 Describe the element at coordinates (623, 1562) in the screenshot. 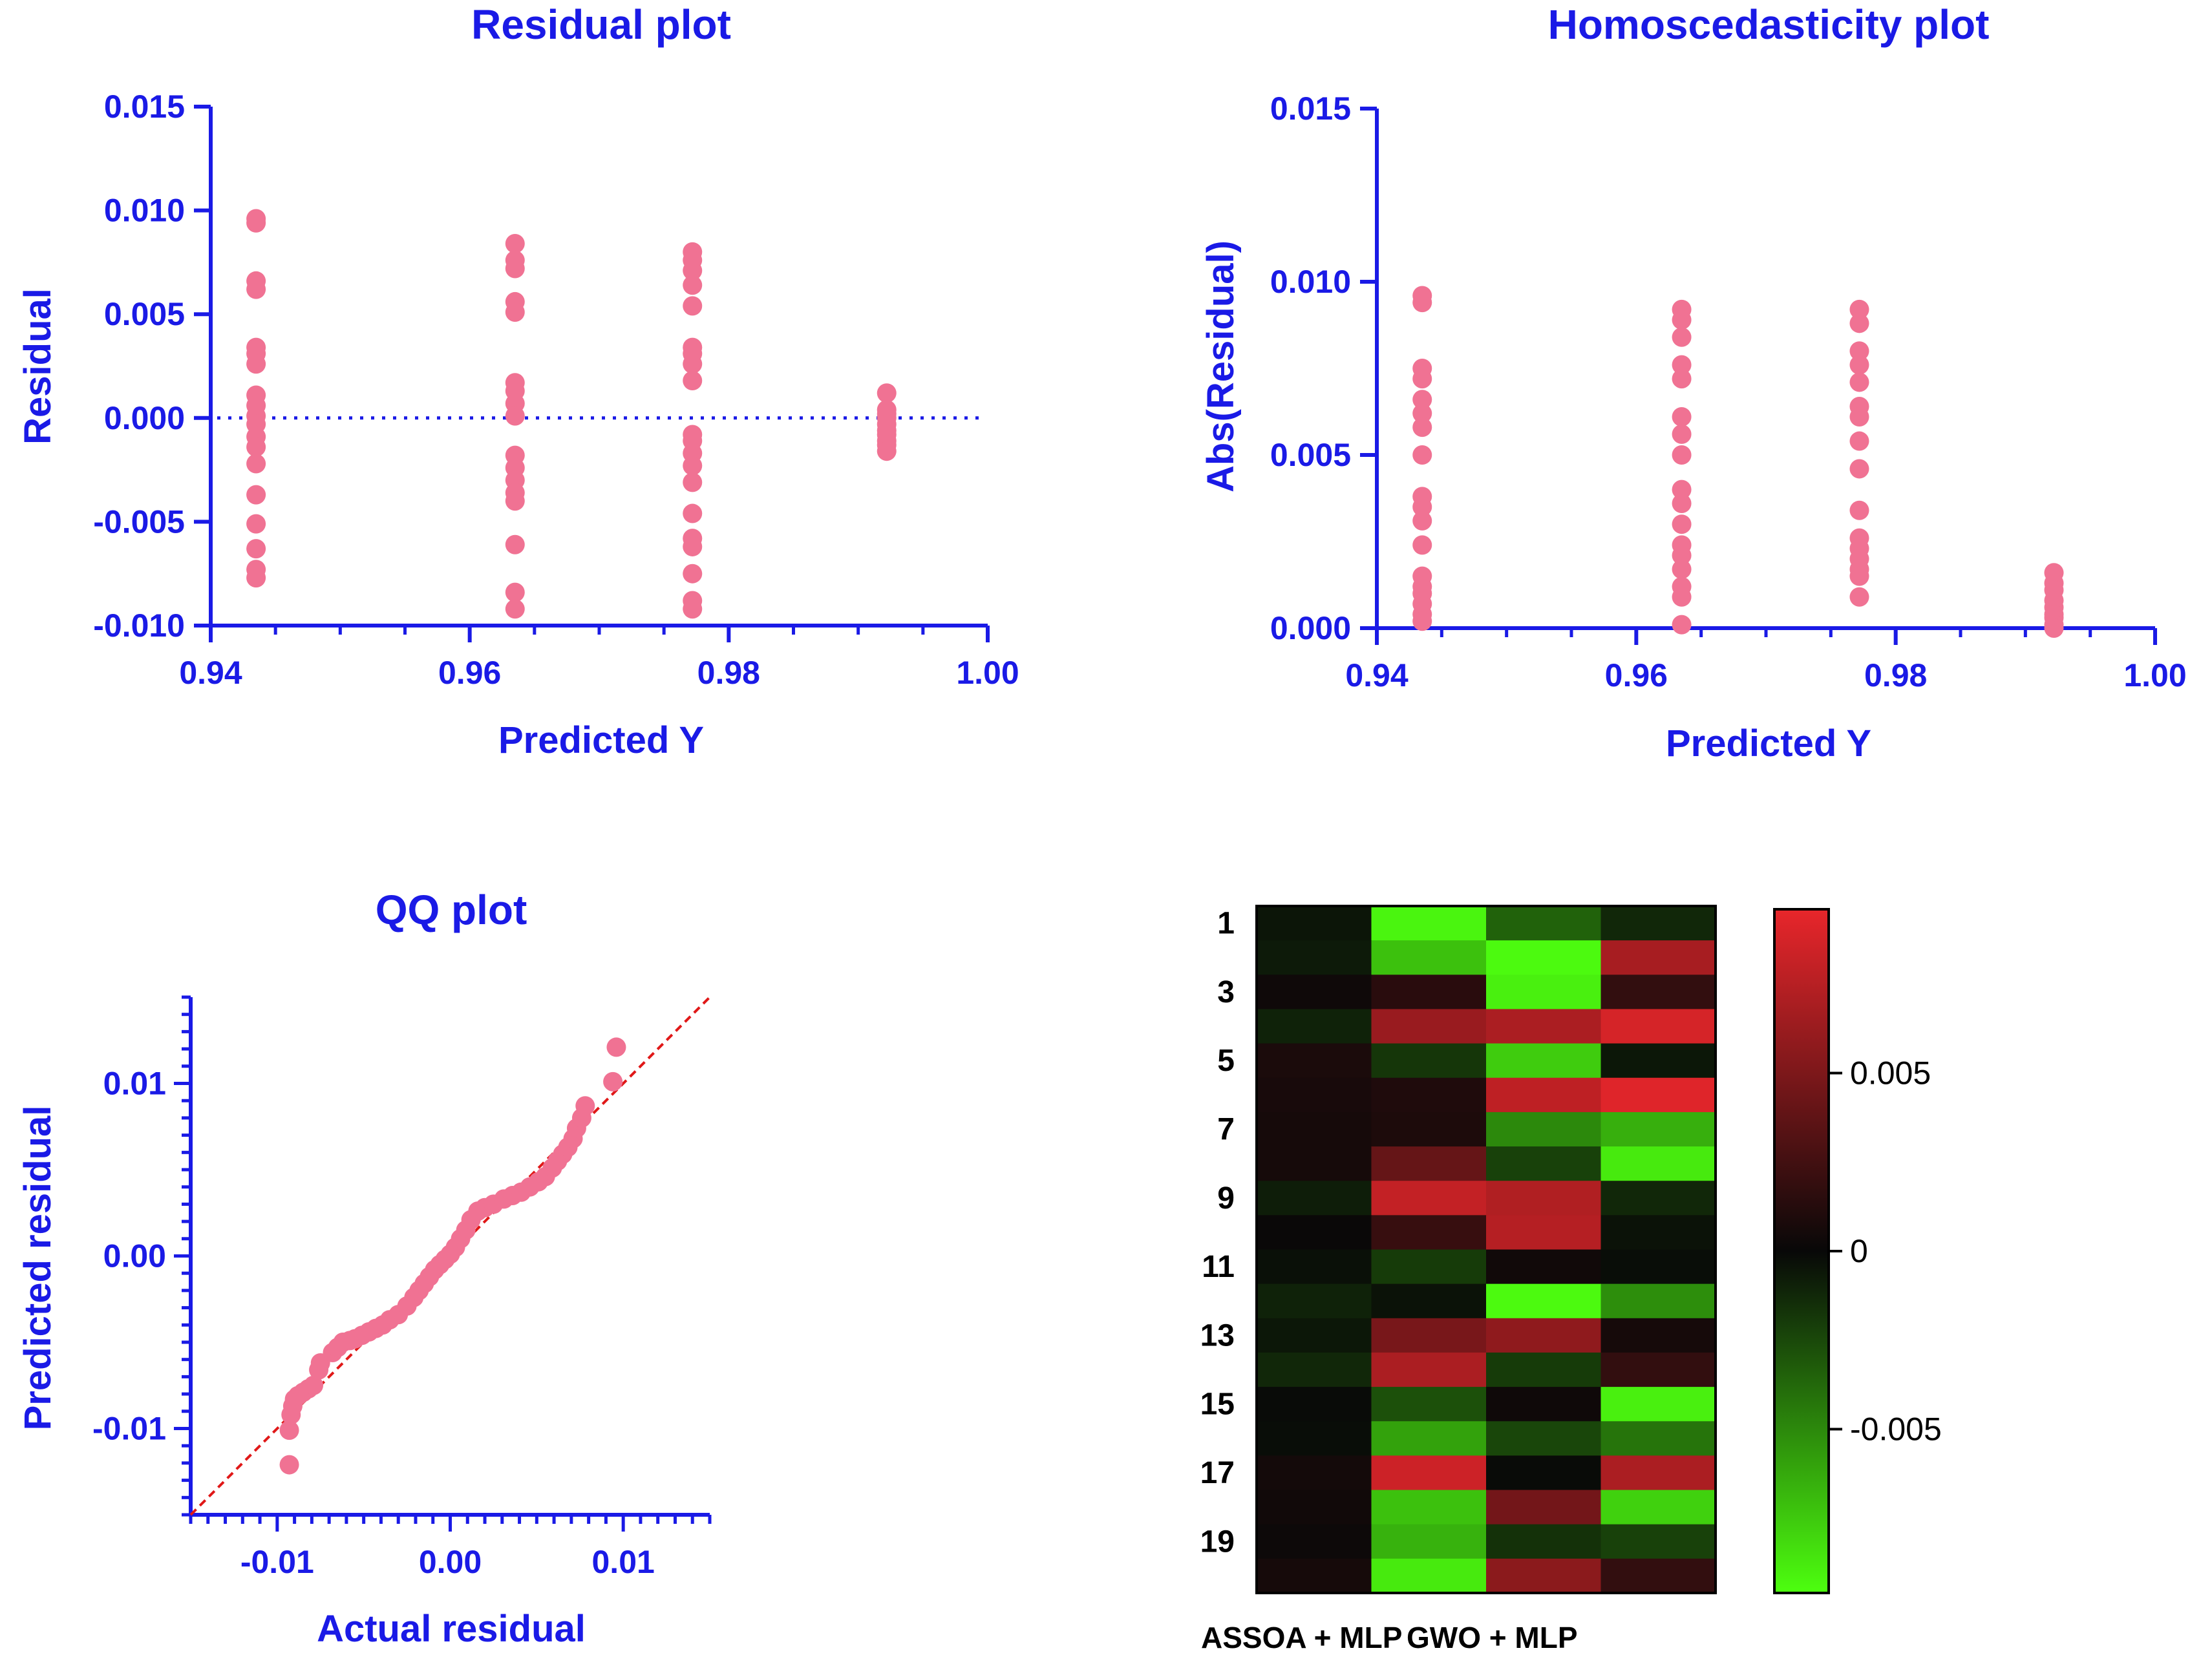

I see `qq-plot-x-tick-label: 0.01` at that location.